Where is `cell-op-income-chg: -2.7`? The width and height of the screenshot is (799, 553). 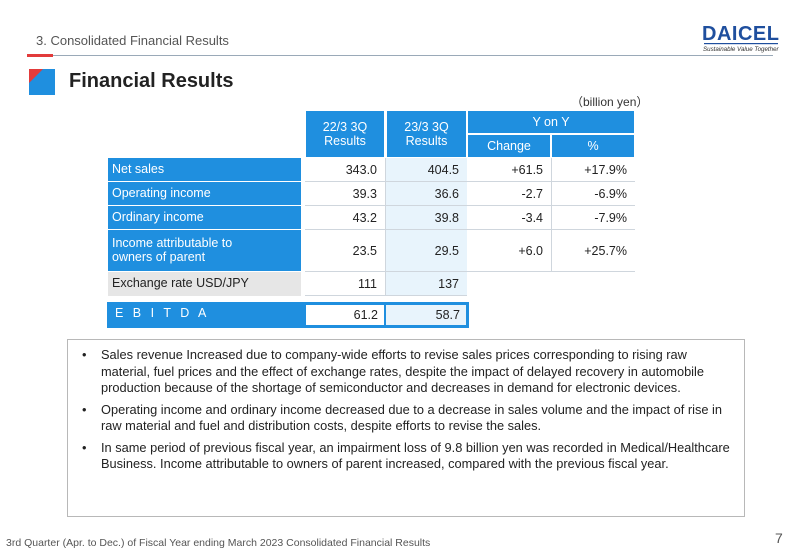 cell-op-income-chg: -2.7 is located at coordinates (509, 194).